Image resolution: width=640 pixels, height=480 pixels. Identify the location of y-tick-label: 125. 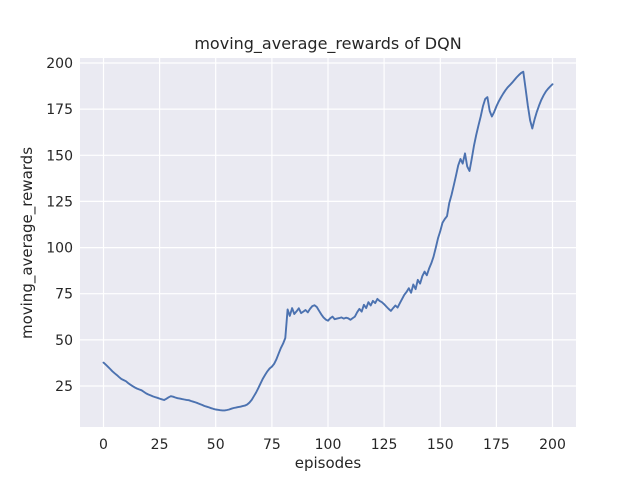
(59, 202).